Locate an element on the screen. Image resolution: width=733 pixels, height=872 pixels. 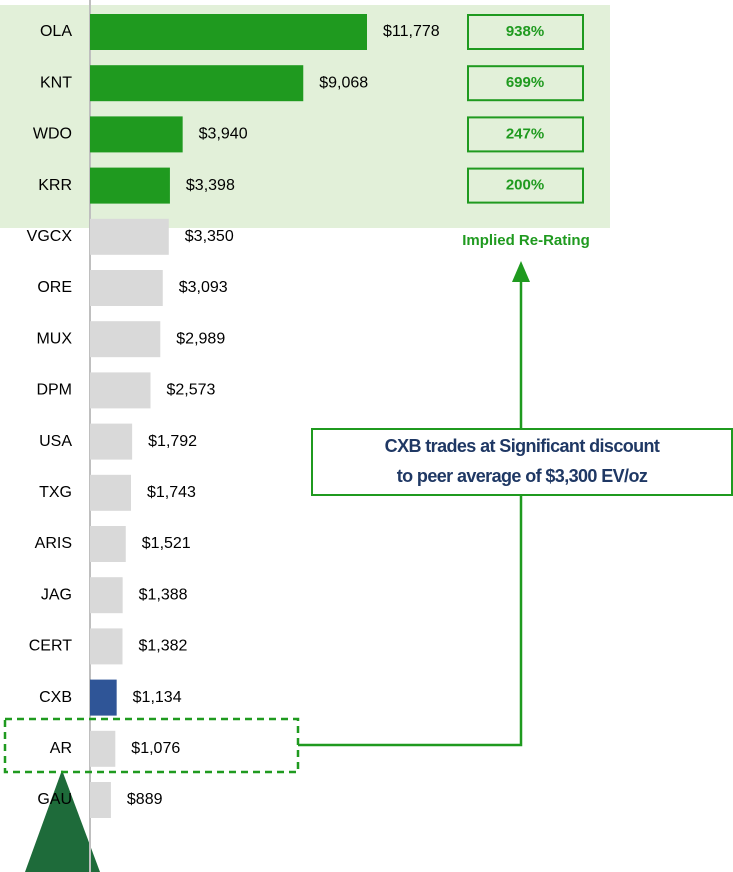
category-label: CERT is located at coordinates (50, 646).